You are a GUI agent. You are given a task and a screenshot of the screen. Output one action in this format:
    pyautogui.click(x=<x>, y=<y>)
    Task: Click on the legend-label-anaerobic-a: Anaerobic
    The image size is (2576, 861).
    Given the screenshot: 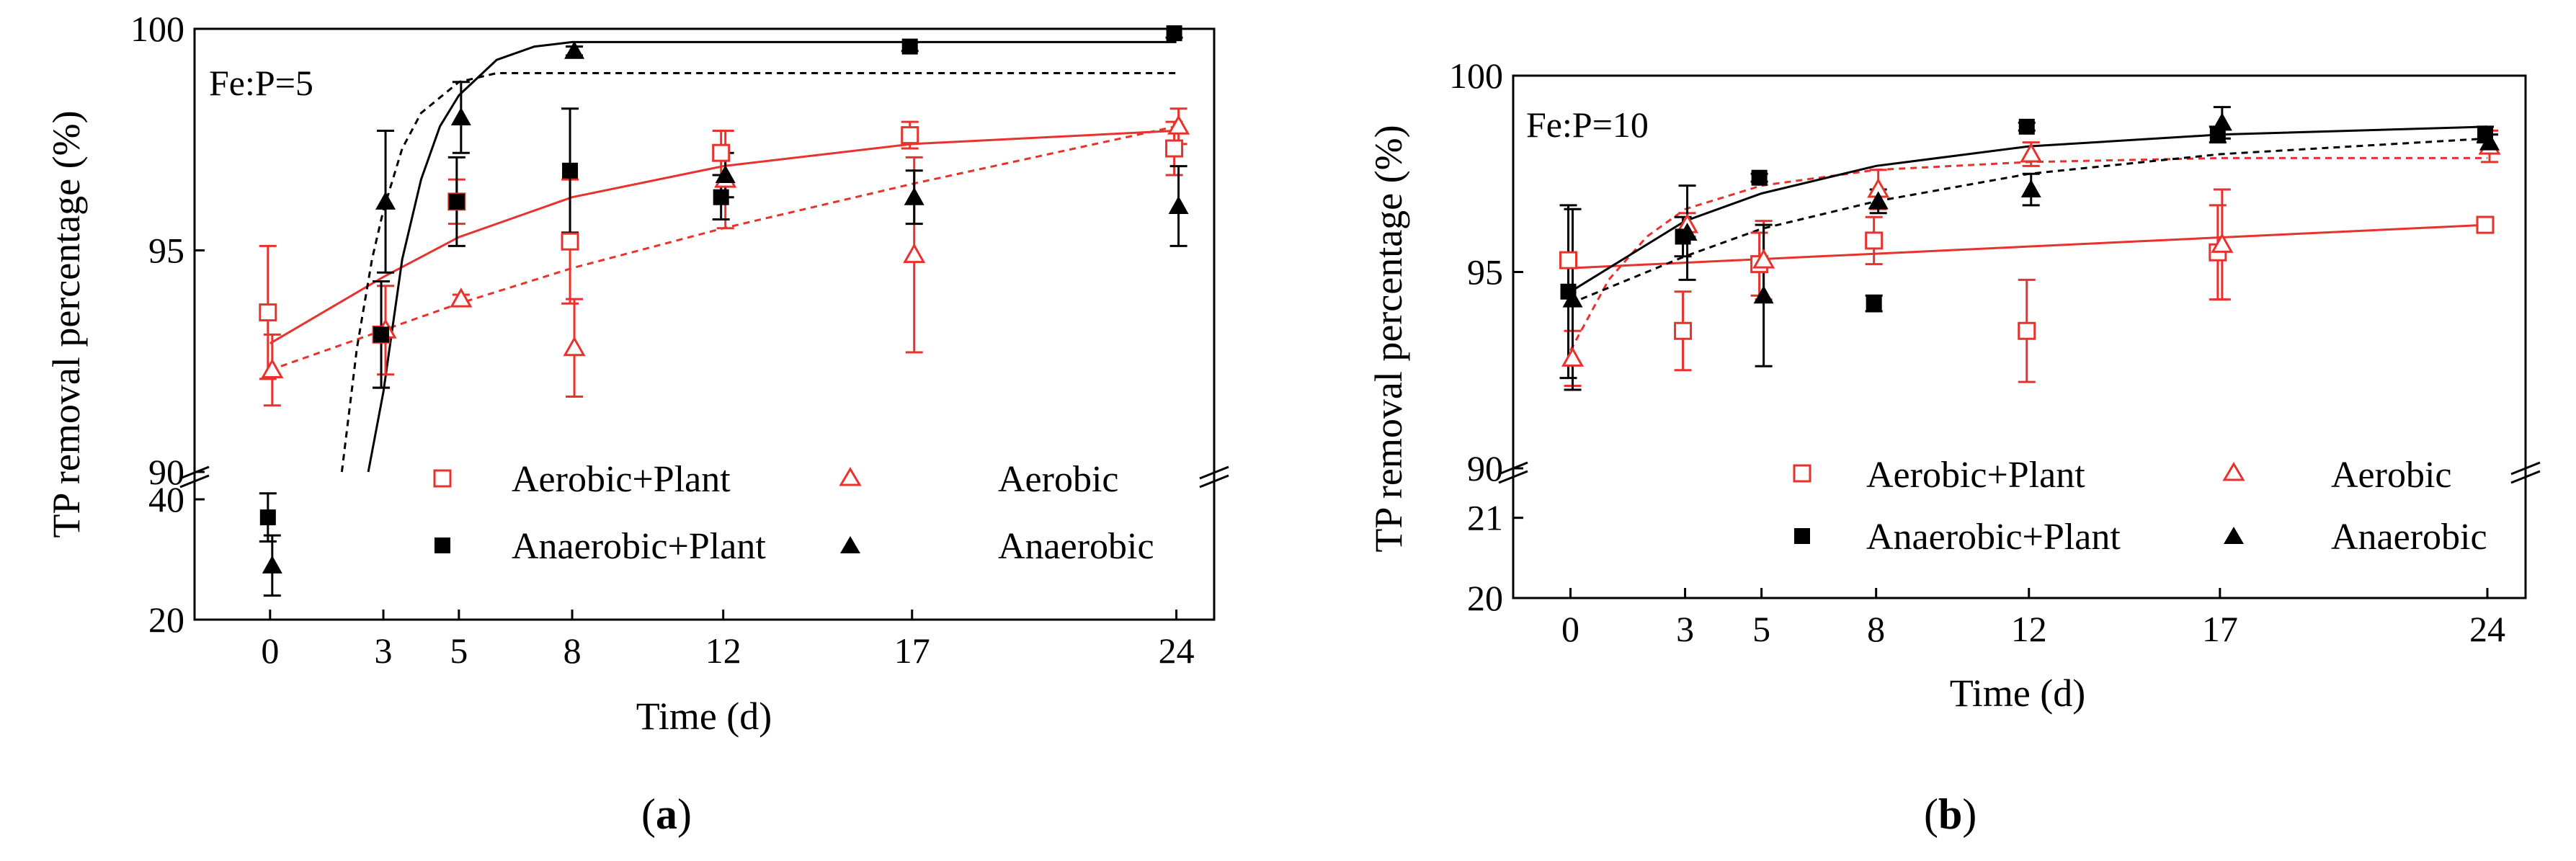 What is the action you would take?
    pyautogui.click(x=1076, y=546)
    